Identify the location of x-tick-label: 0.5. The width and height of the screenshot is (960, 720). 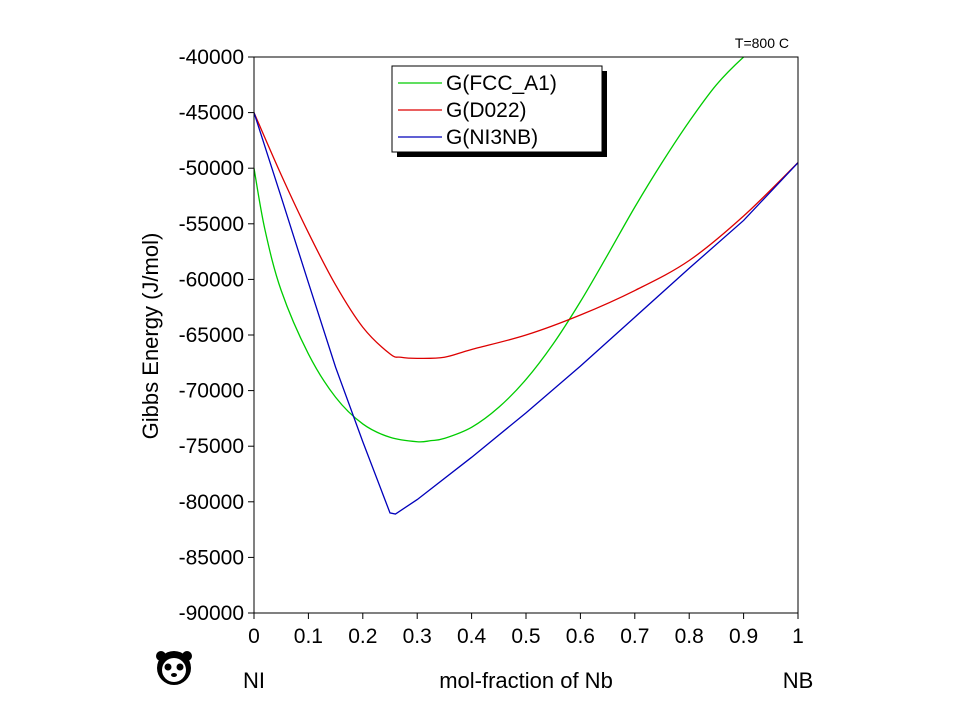
(525, 636).